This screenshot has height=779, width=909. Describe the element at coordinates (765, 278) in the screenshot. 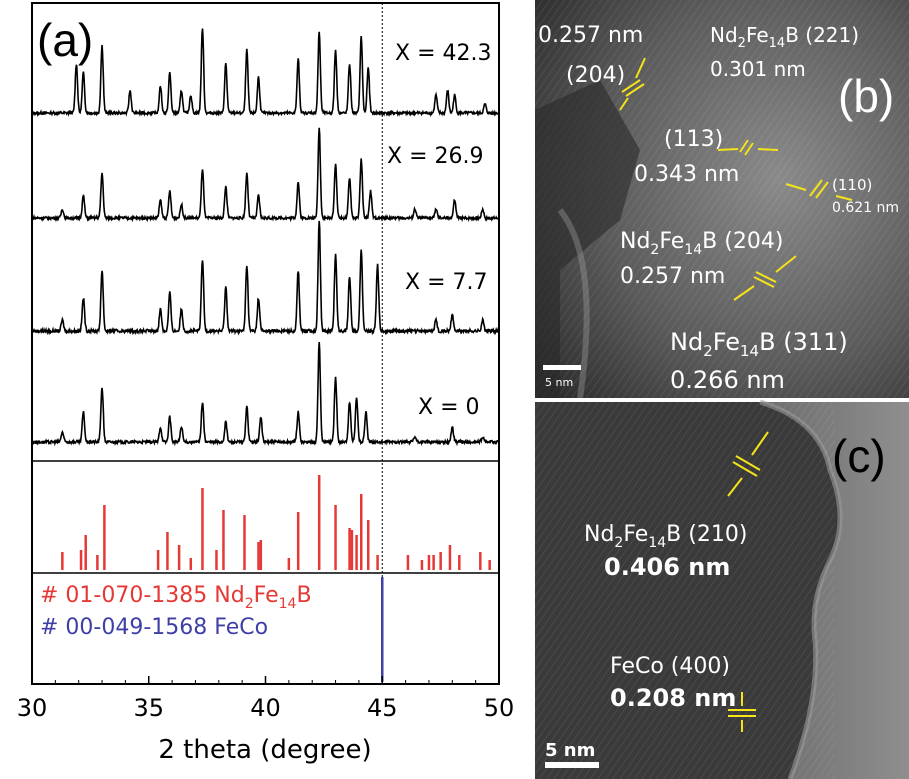

I see `lattice-marker-204-mid` at that location.